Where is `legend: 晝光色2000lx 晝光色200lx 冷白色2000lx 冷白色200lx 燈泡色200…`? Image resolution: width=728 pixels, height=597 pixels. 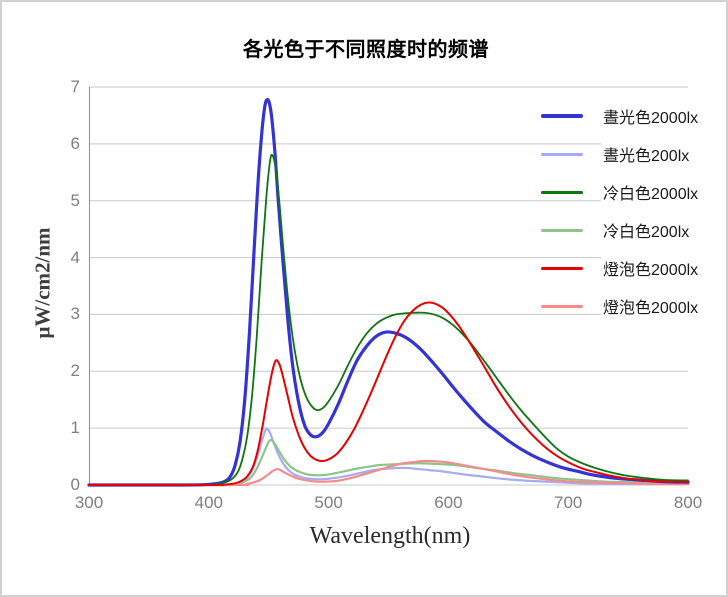 legend: 晝光色2000lx 晝光色200lx 冷白色2000lx 冷白色200lx 燈泡色200… is located at coordinates (621, 211).